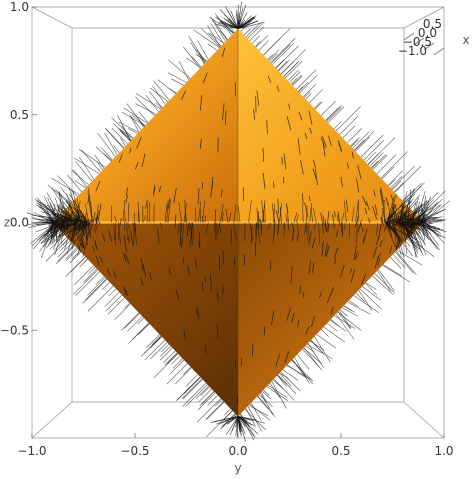  Describe the element at coordinates (412, 51) in the screenshot. I see `depth-tick-label: −1.0` at that location.